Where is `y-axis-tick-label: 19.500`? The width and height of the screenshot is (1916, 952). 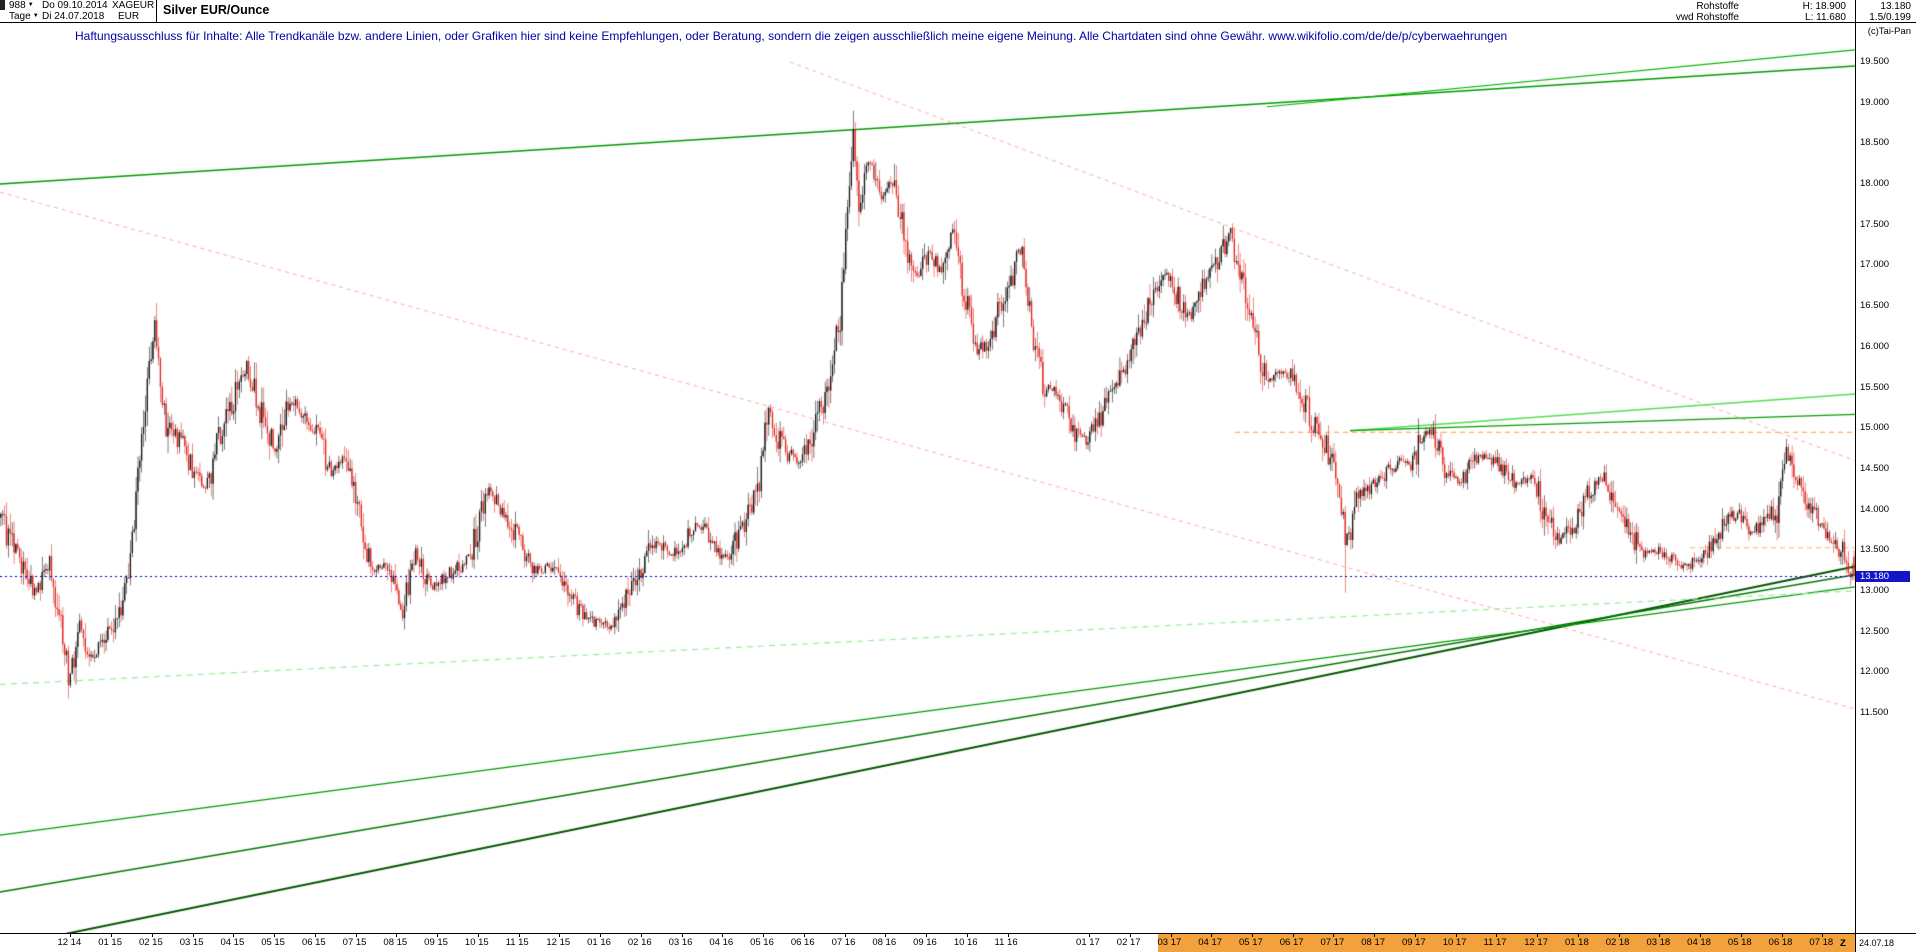
y-axis-tick-label: 19.500 is located at coordinates (1875, 61).